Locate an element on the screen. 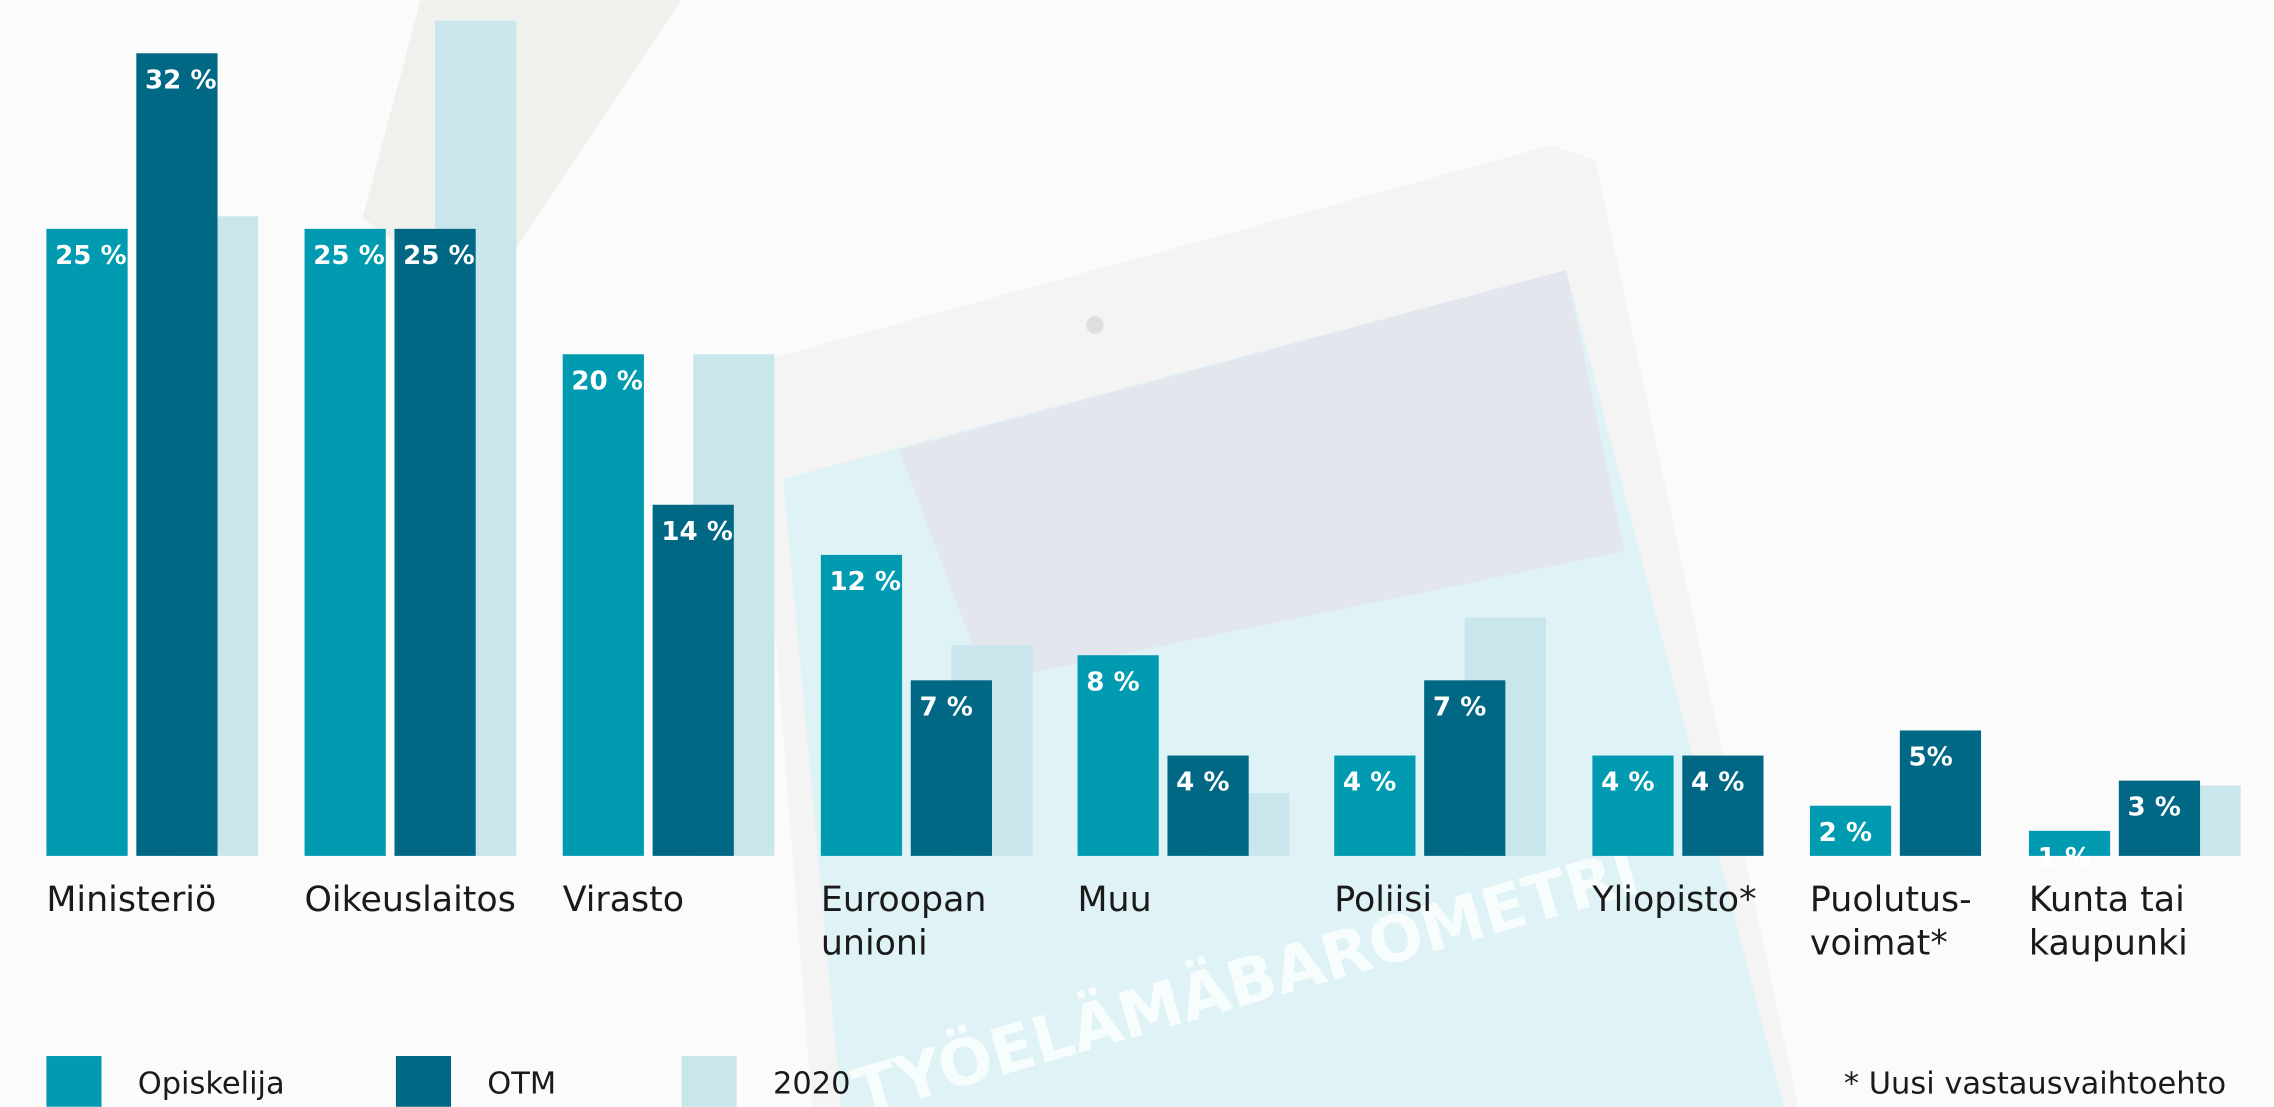 The width and height of the screenshot is (2274, 1107). category-label: Oikeuslaitos is located at coordinates (410, 900).